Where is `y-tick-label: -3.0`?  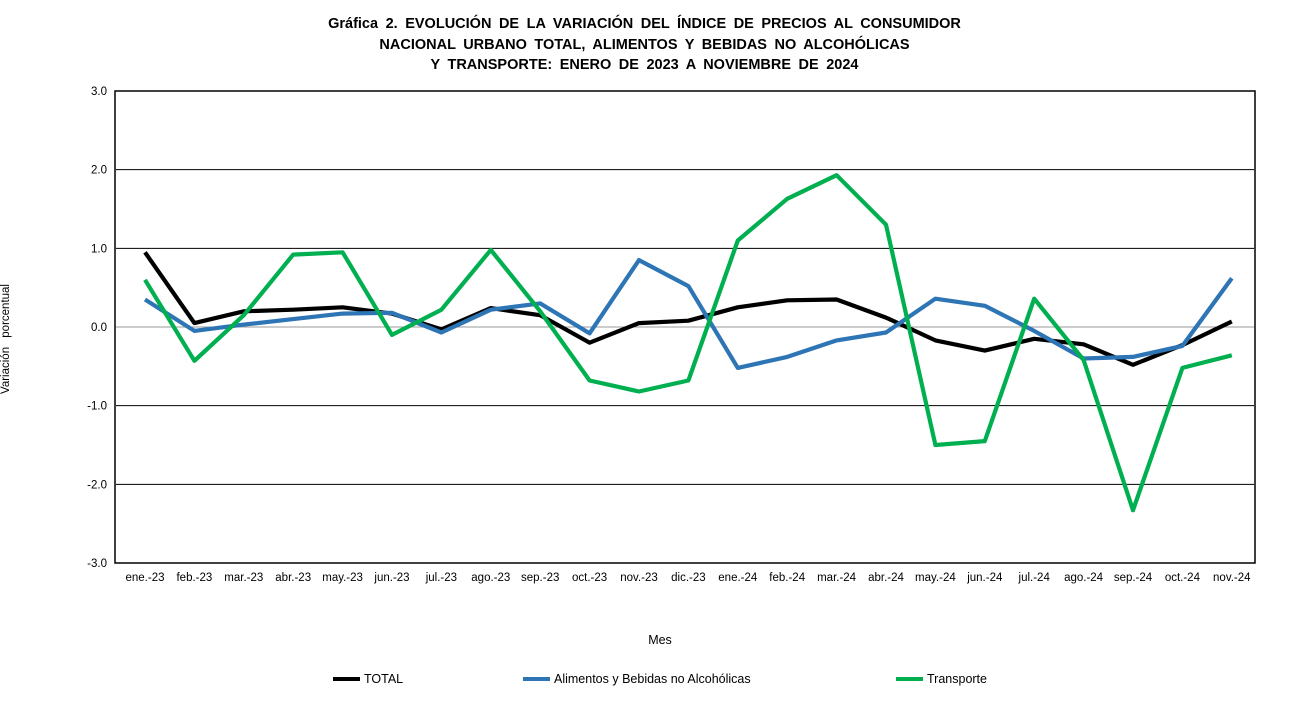 y-tick-label: -3.0 is located at coordinates (97, 564).